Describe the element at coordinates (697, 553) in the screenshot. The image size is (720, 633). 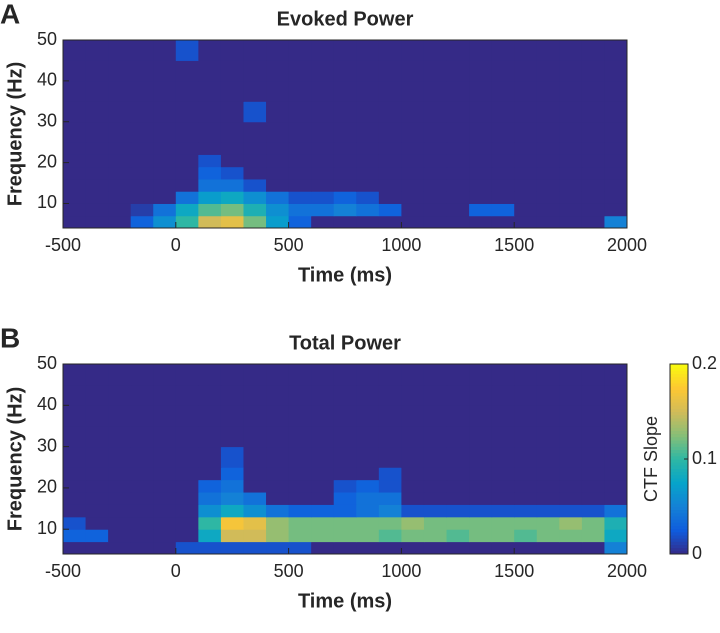
I see `colorbar-tick-label: 0` at that location.